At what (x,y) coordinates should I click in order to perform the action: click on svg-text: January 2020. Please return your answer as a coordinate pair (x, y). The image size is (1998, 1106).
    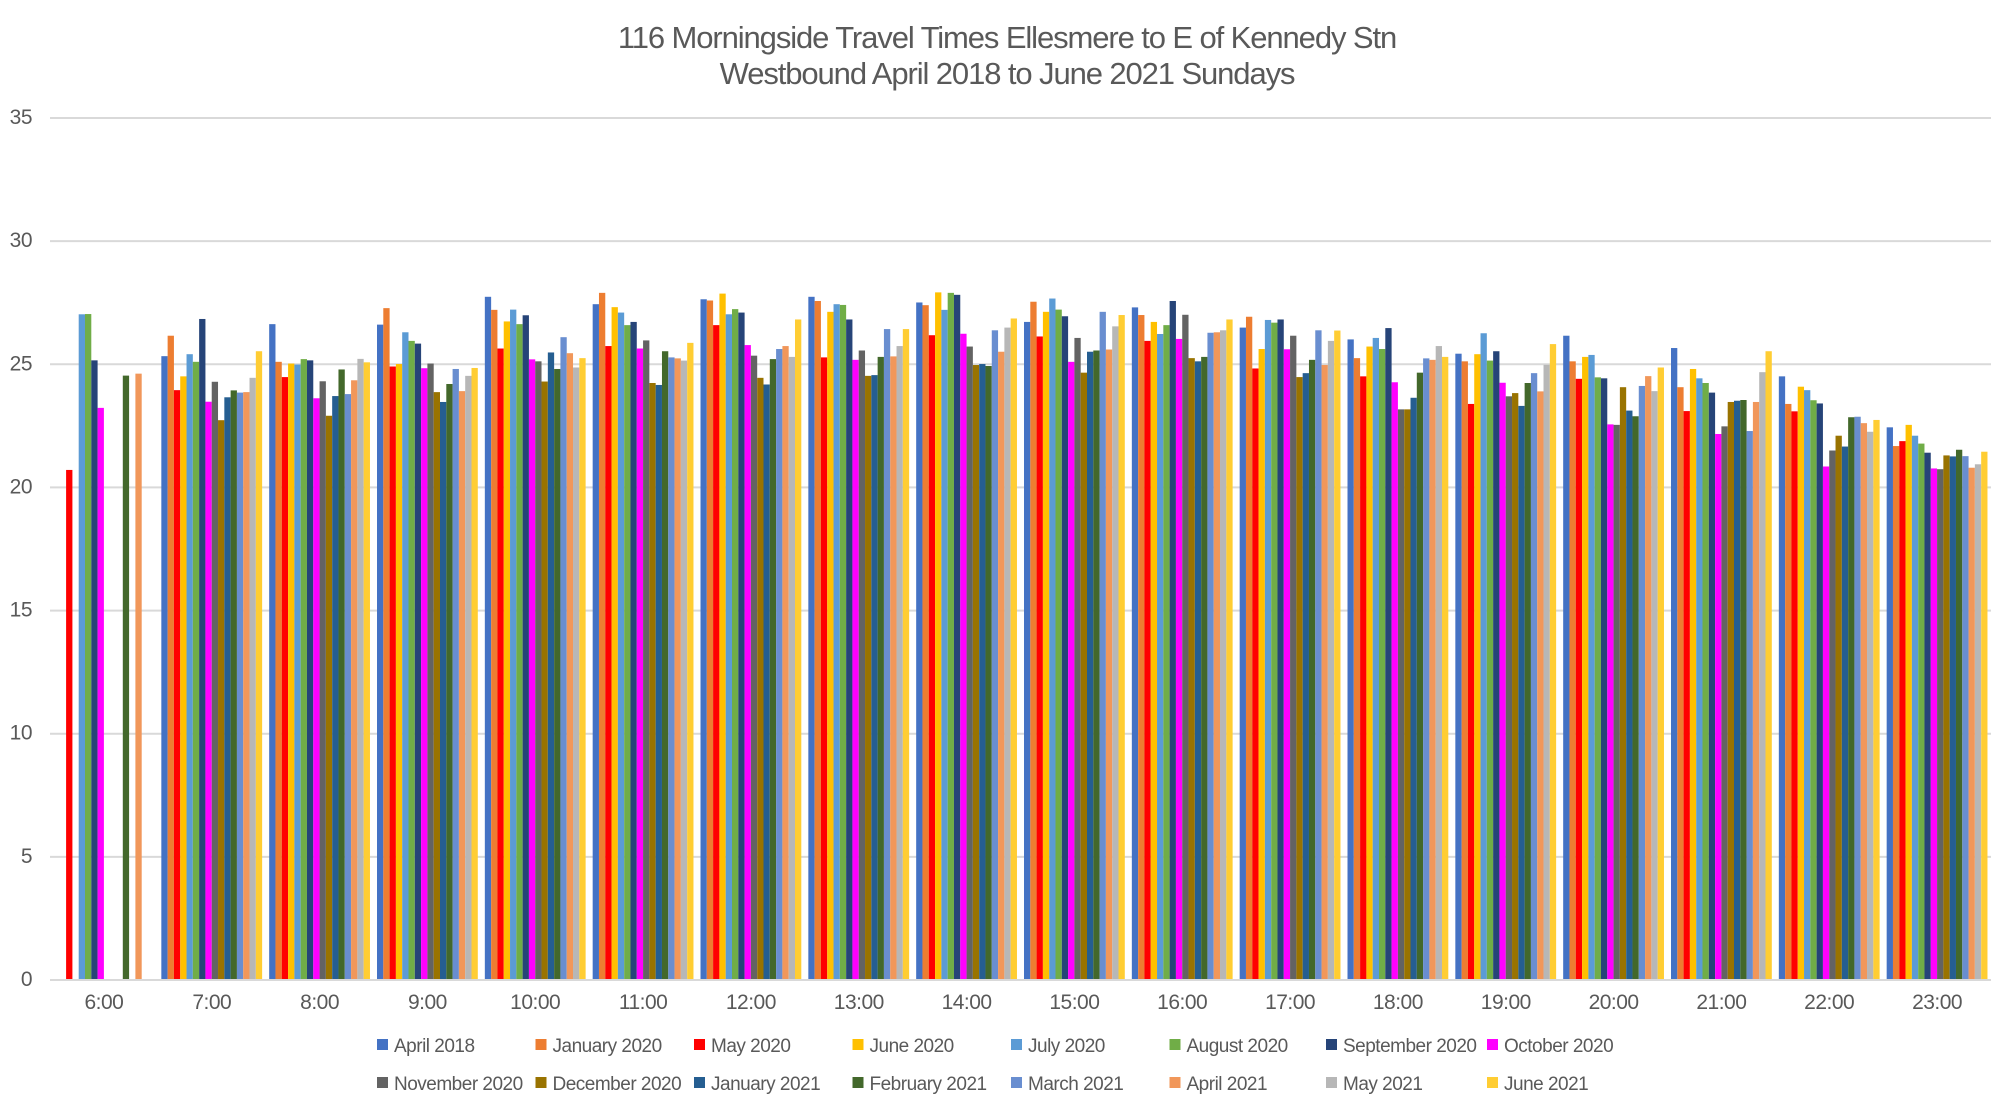
    Looking at the image, I should click on (607, 1046).